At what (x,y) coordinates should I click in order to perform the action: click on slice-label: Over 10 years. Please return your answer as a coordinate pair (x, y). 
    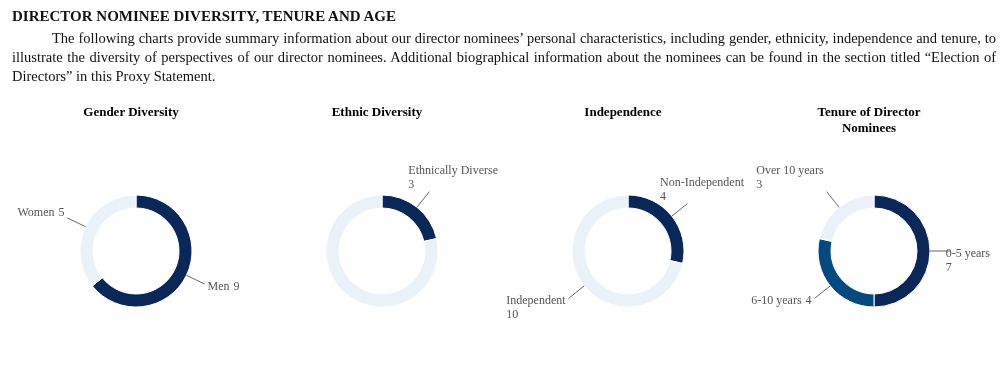
    Looking at the image, I should click on (790, 169).